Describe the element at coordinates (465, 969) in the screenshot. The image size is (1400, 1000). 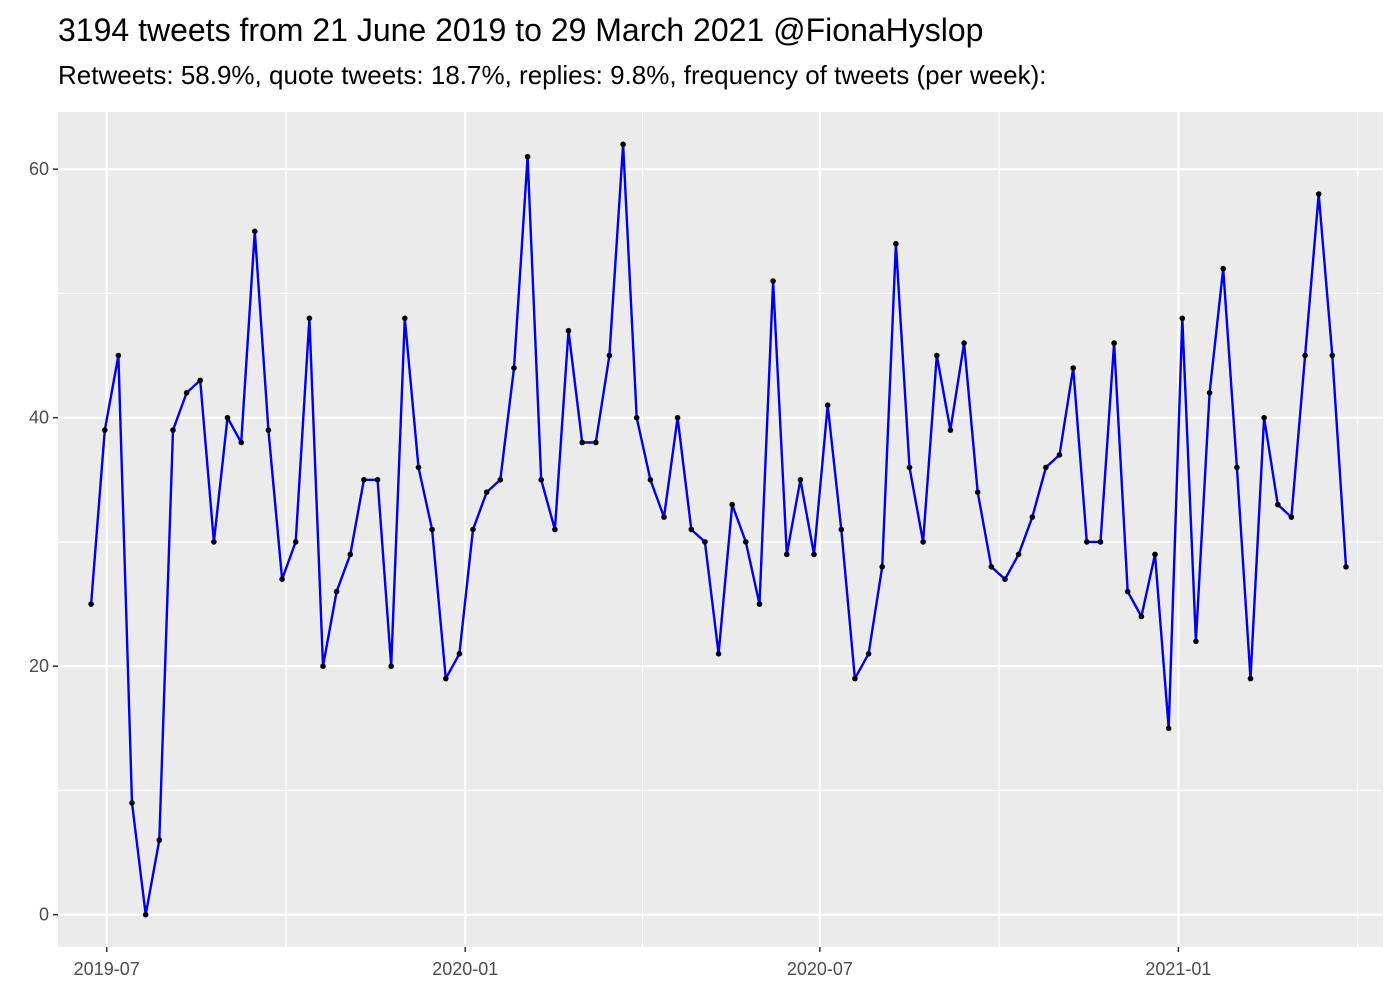
I see `x-tick-label: 2020-01` at that location.